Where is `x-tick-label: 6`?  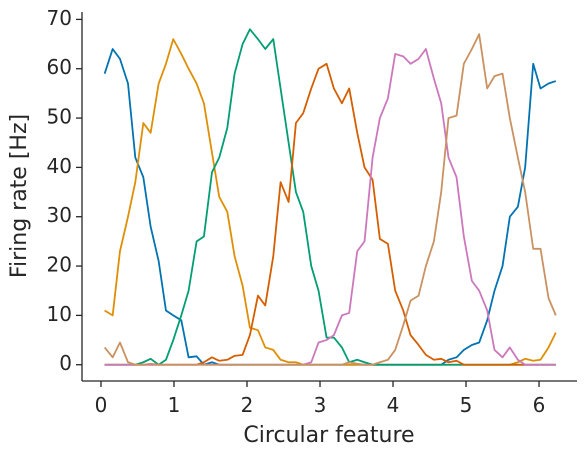 x-tick-label: 6 is located at coordinates (539, 405).